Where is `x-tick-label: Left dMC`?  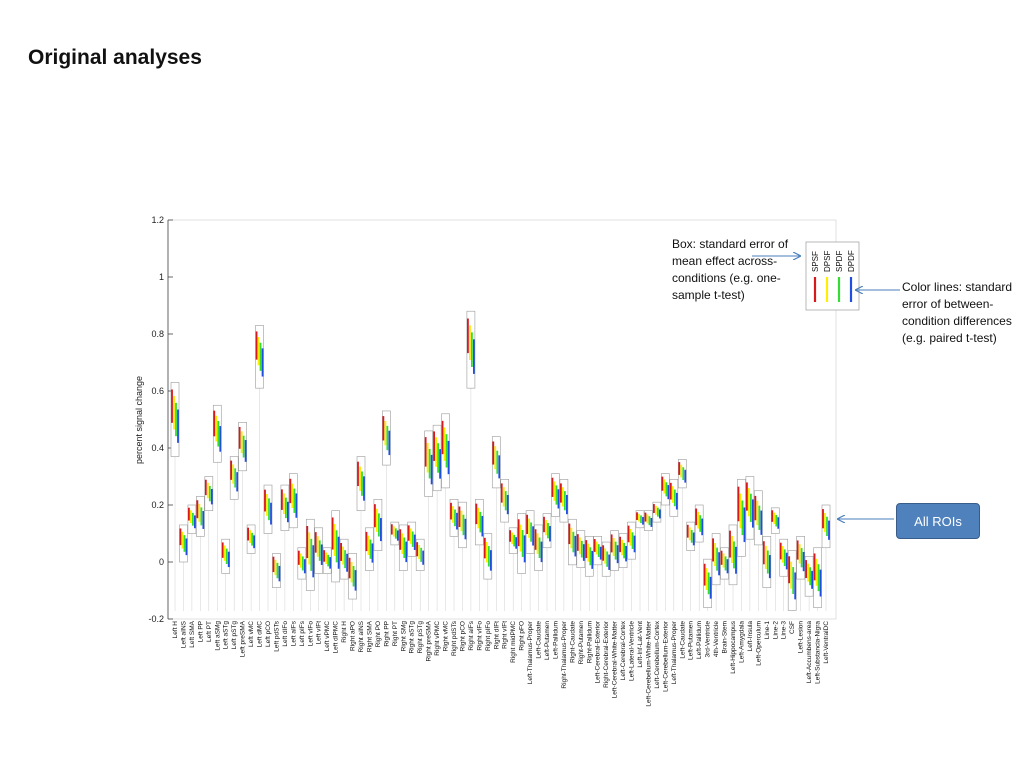 x-tick-label: Left dMC is located at coordinates (260, 634).